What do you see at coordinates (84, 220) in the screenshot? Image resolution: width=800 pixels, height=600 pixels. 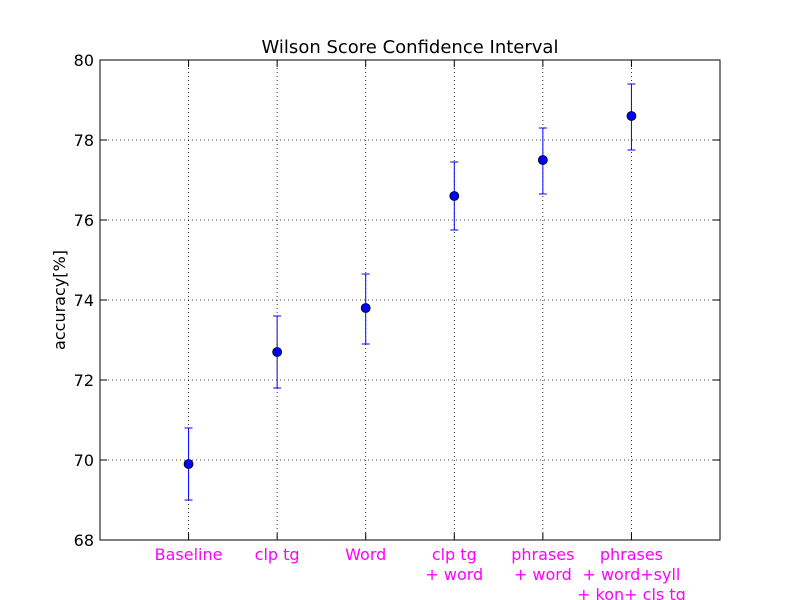 I see `y-tick-label: 76` at bounding box center [84, 220].